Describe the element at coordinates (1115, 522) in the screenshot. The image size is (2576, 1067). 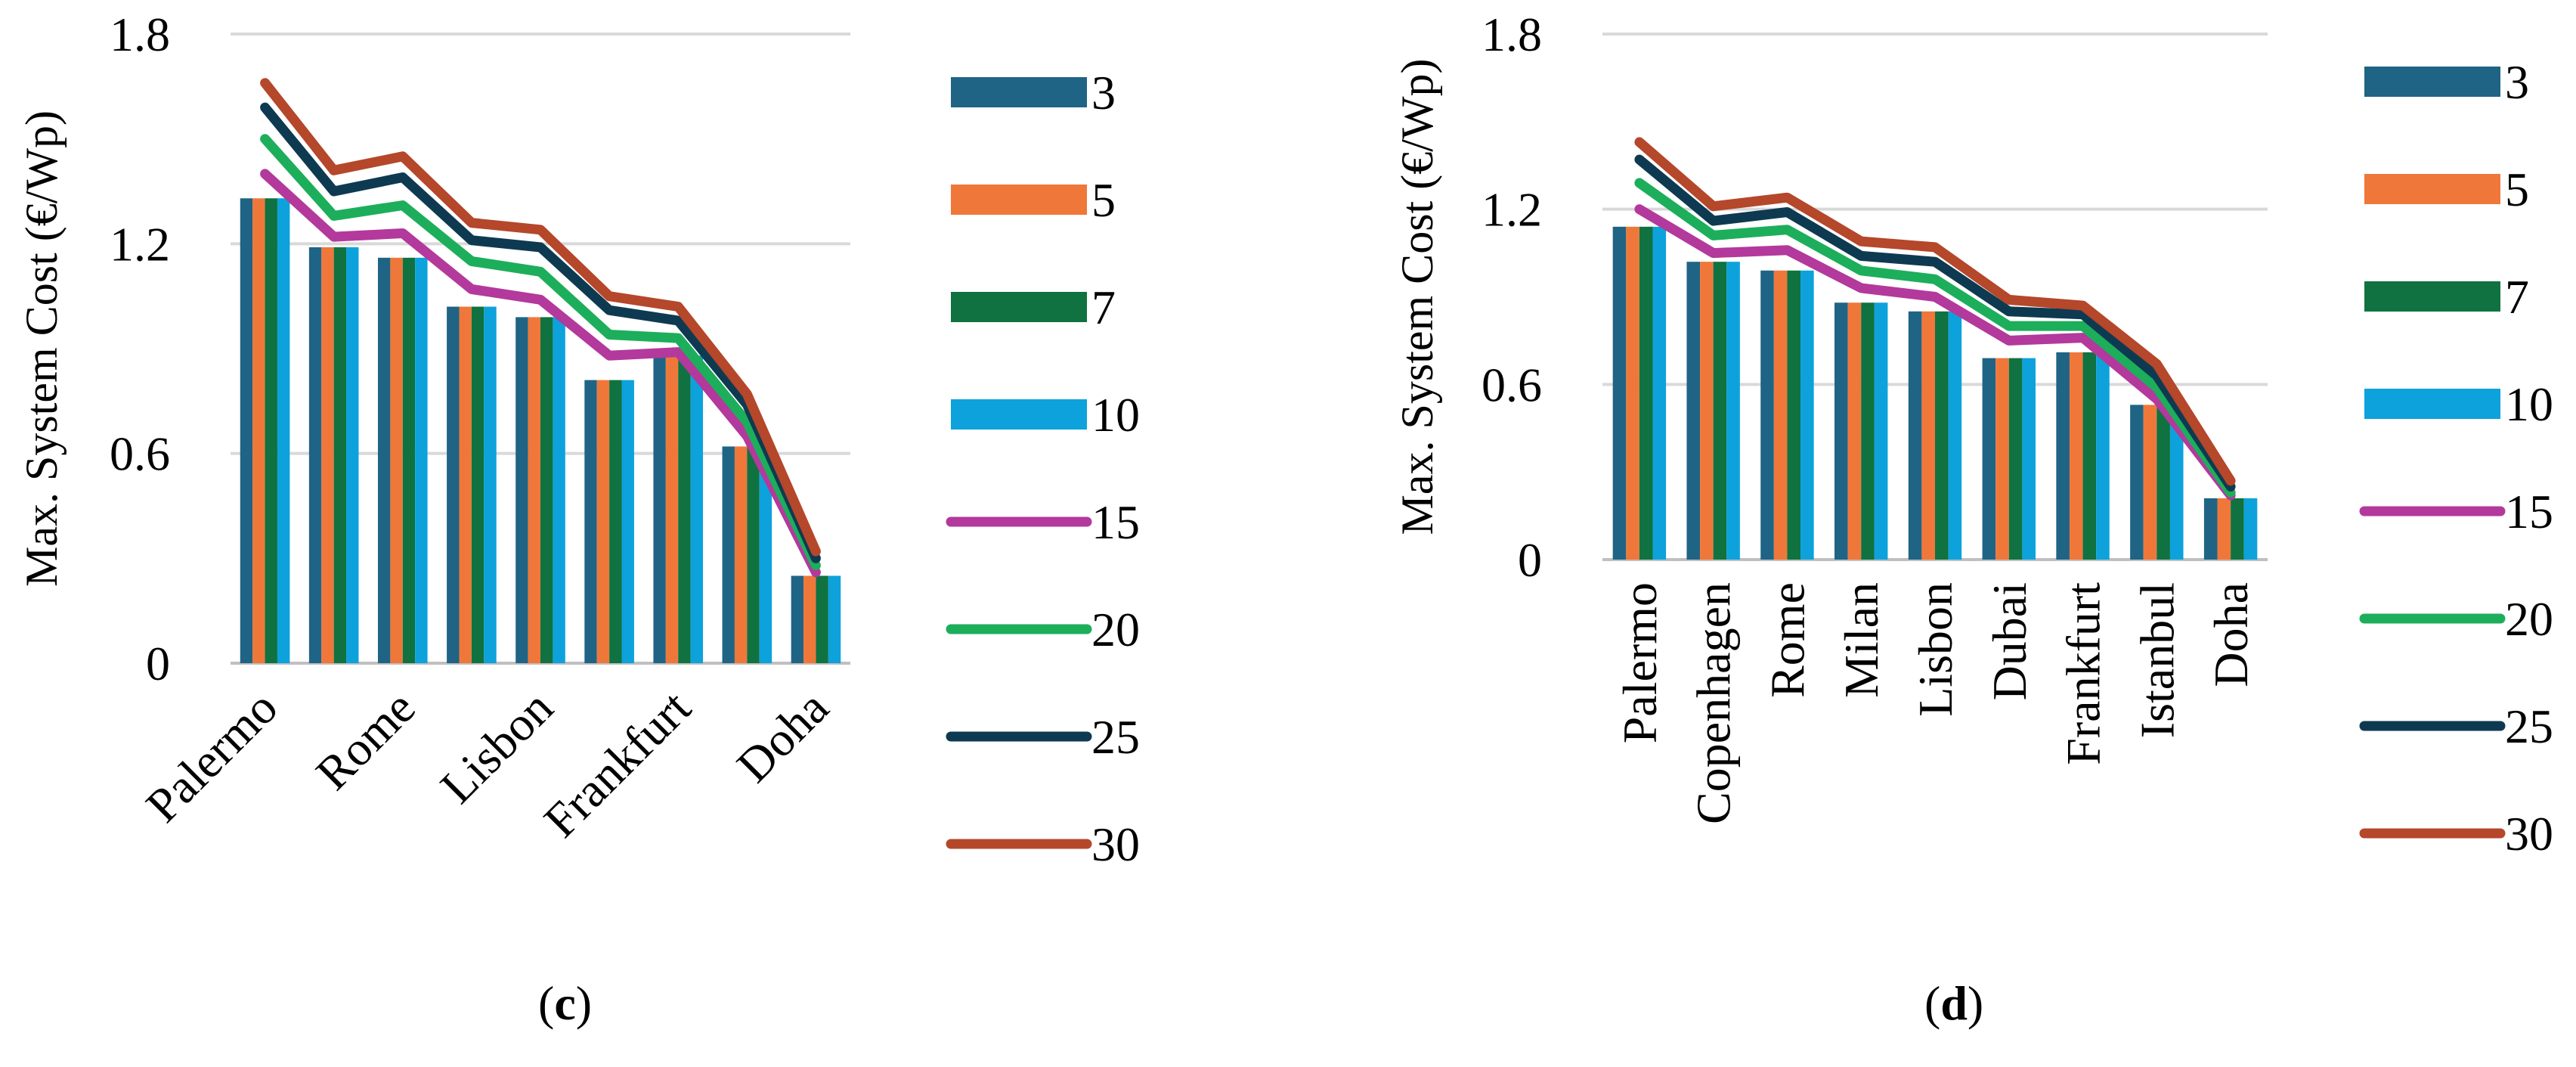
I see `legend-label-15: 15` at that location.